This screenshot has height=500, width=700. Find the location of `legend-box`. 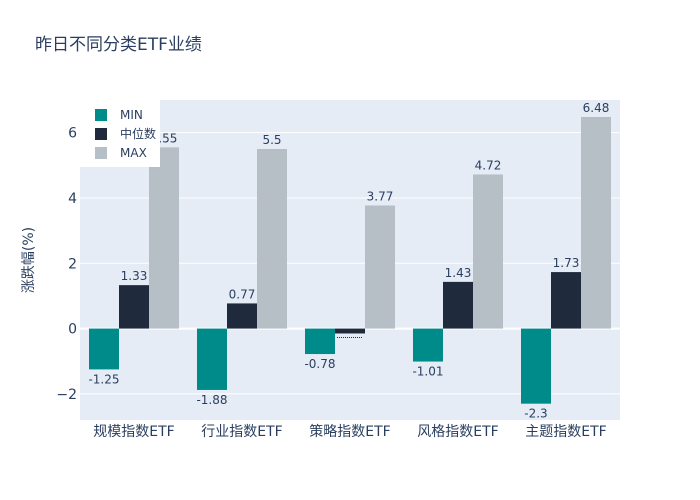

legend-box is located at coordinates (120, 133).